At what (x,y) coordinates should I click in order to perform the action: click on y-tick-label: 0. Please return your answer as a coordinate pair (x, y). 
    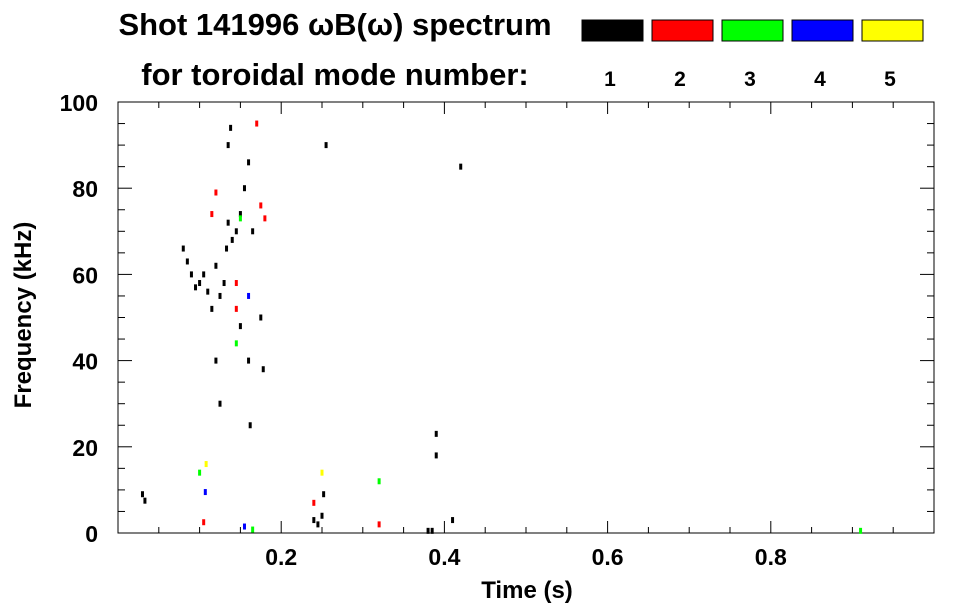
    Looking at the image, I should click on (91, 534).